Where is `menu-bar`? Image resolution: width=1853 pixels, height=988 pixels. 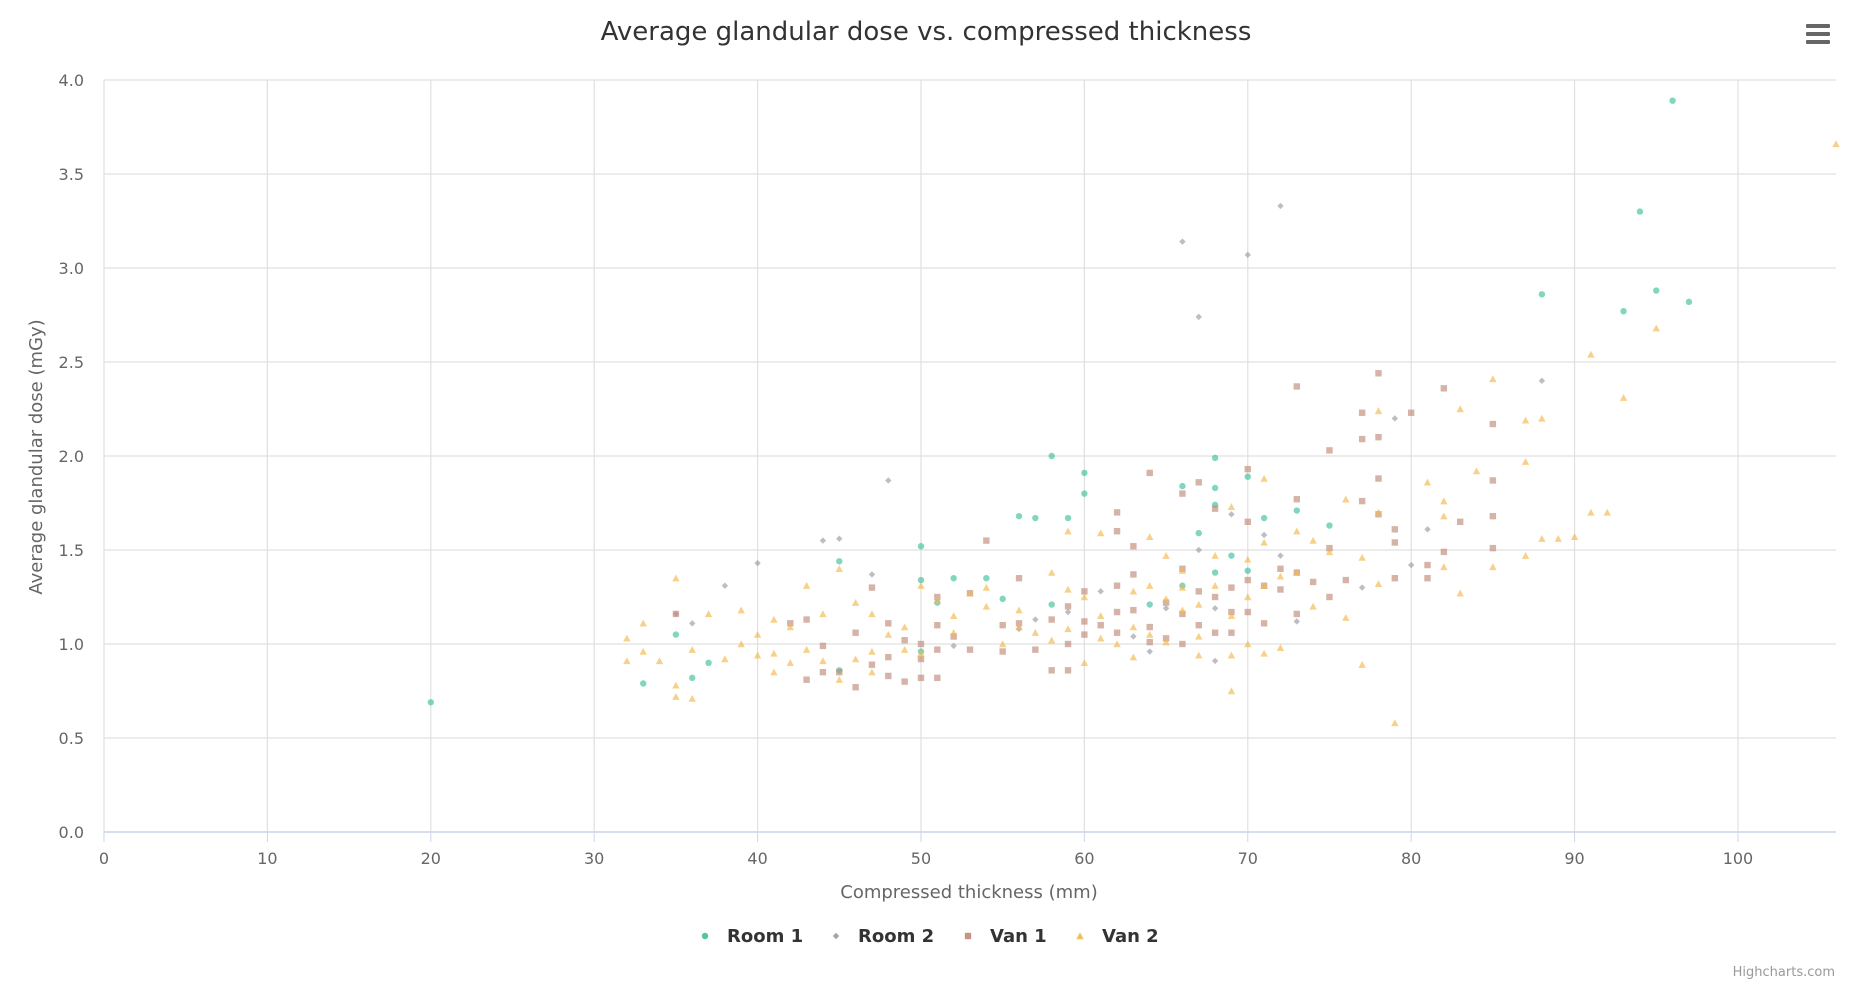
menu-bar is located at coordinates (1818, 42).